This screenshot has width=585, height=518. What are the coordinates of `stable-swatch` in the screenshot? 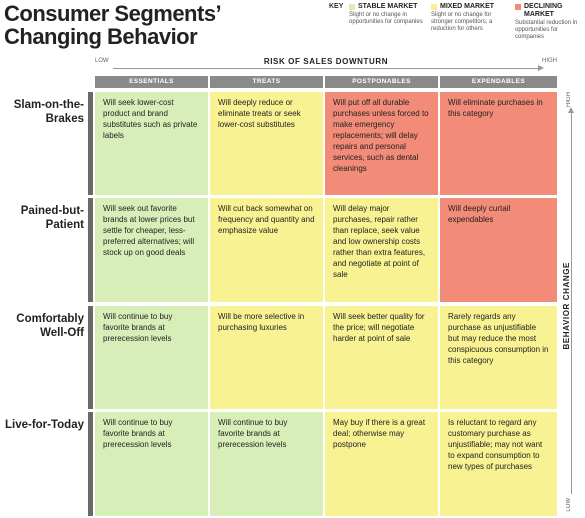 It's located at (352, 7).